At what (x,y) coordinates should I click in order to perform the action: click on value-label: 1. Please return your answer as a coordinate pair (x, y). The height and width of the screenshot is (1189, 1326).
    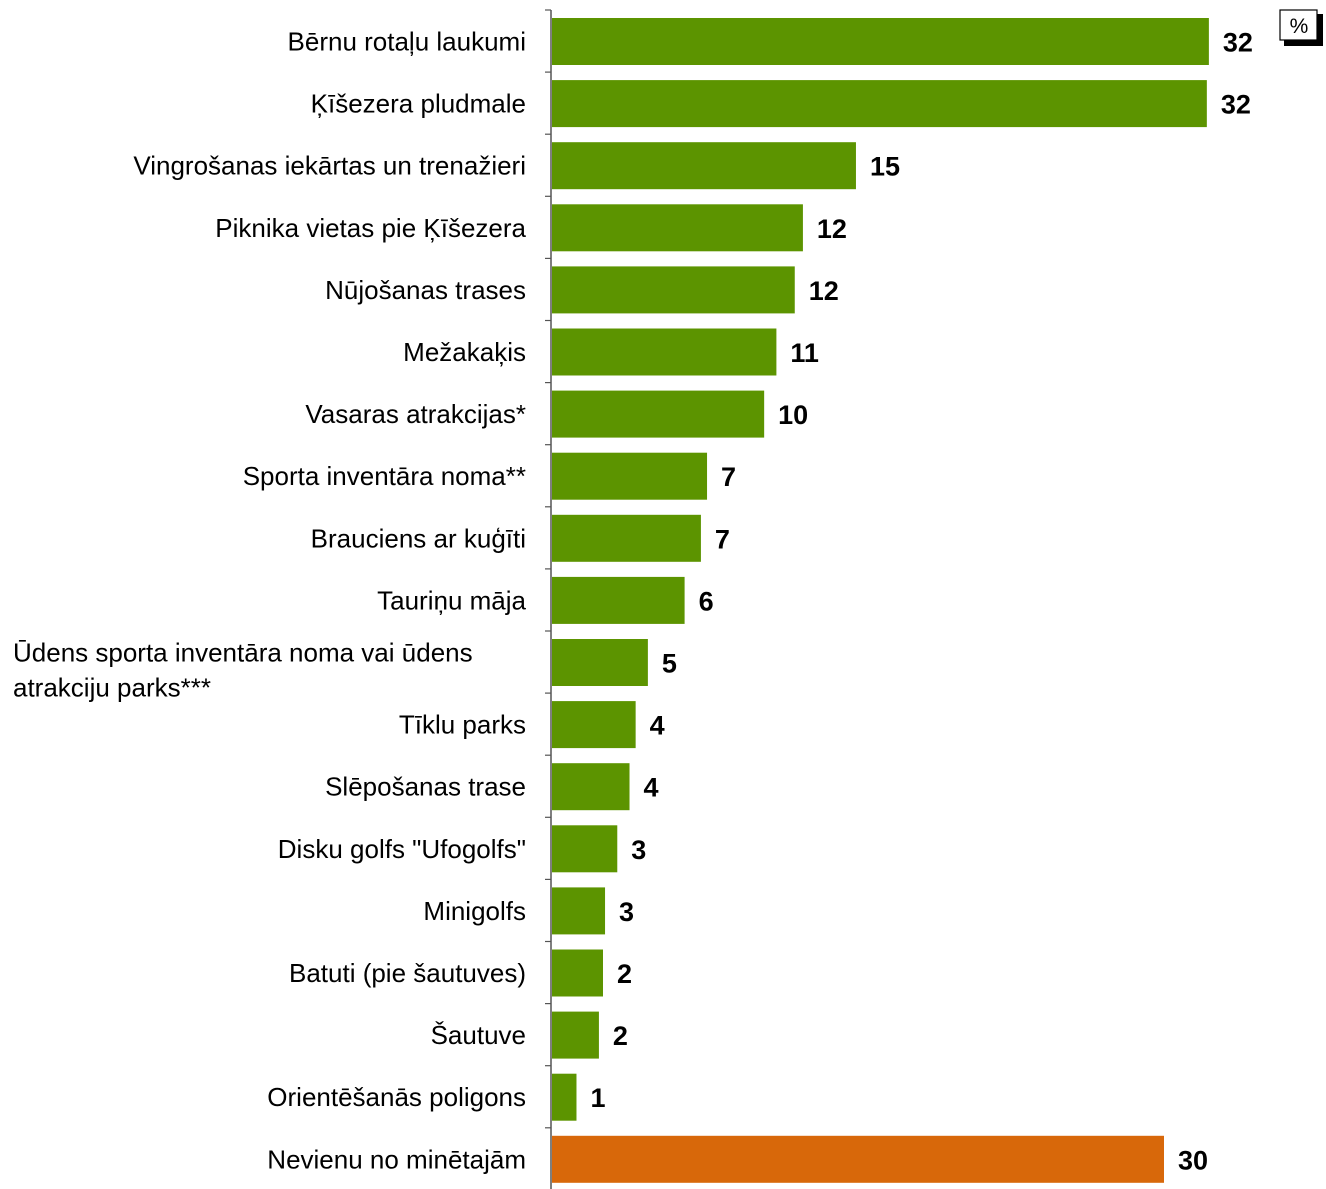
    Looking at the image, I should click on (597, 1098).